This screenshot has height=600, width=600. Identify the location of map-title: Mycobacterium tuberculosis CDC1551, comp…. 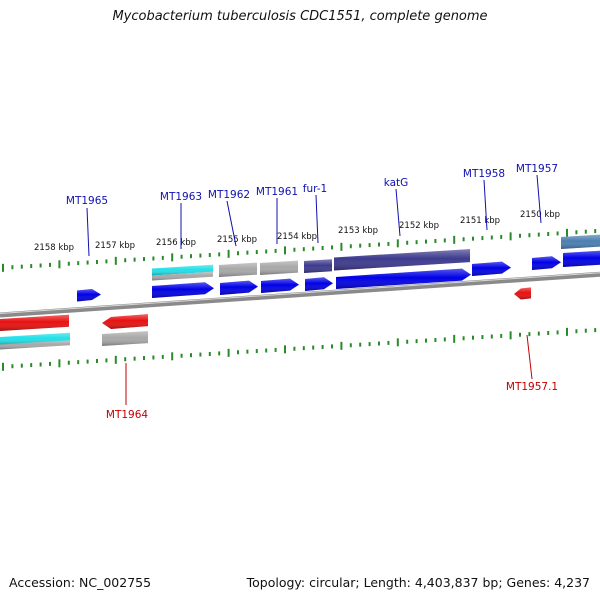
(300, 16).